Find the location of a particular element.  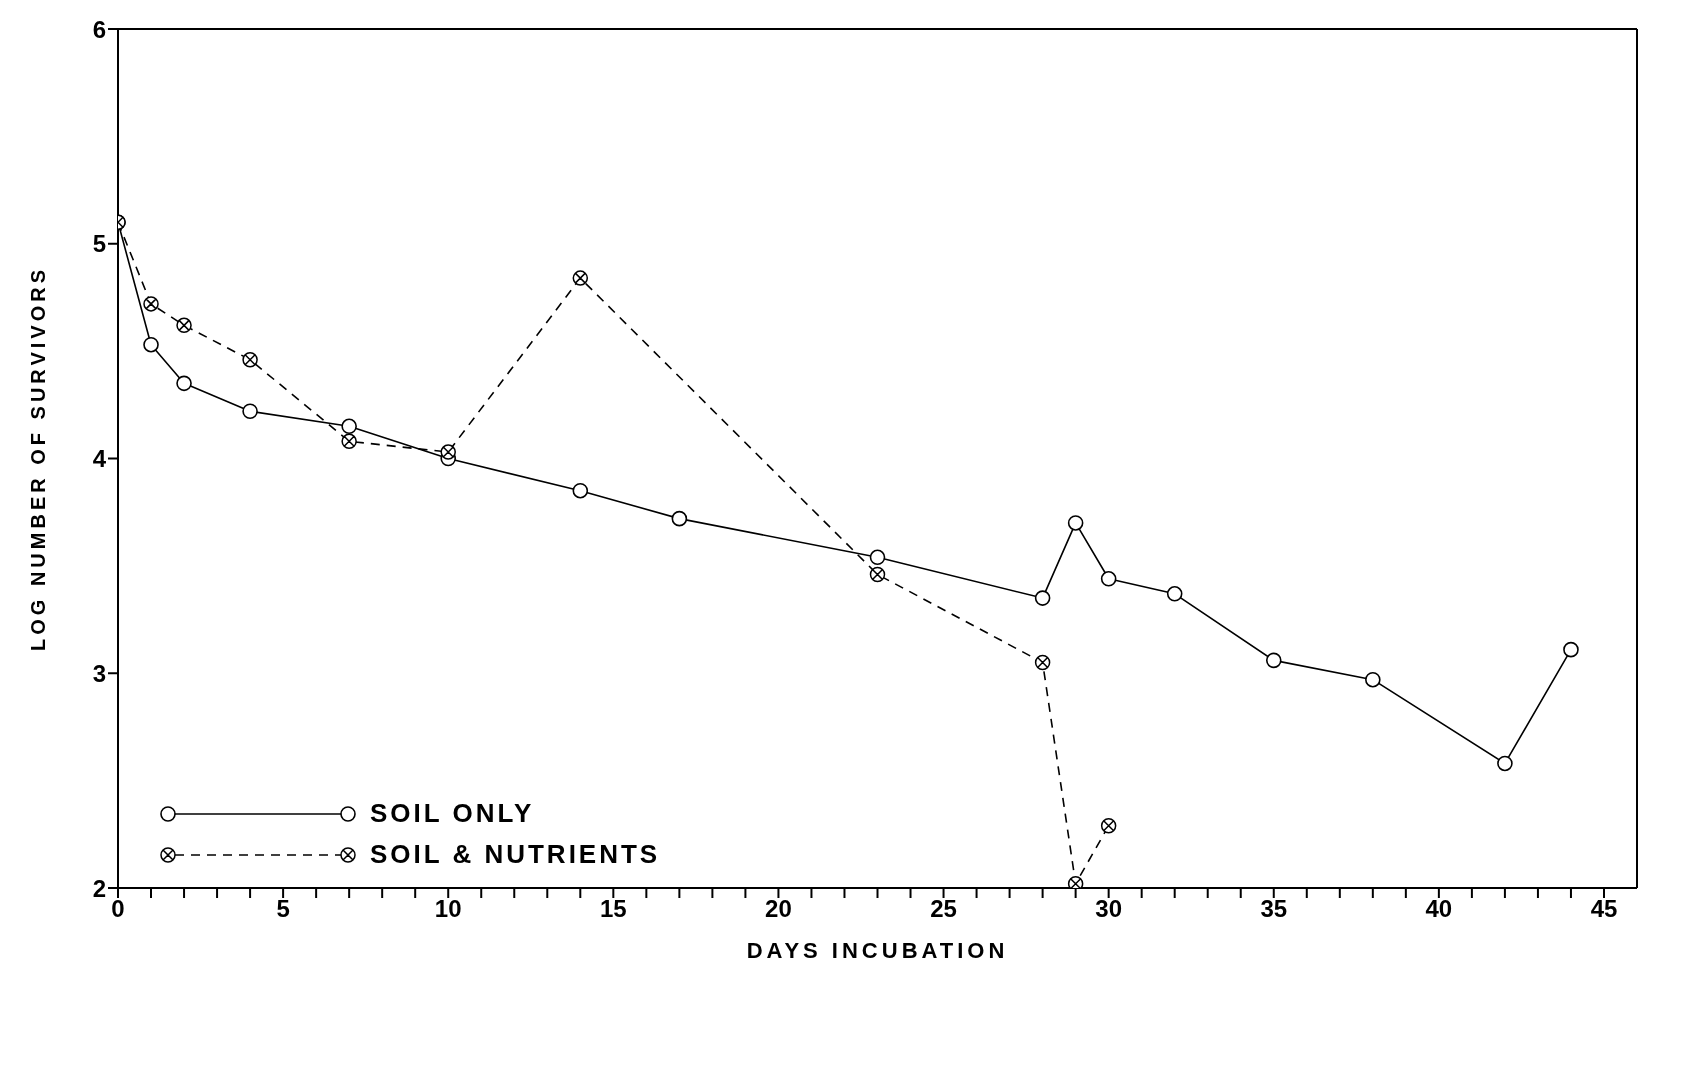

legend-label: SOIL & NUTRIENTS is located at coordinates (515, 854).